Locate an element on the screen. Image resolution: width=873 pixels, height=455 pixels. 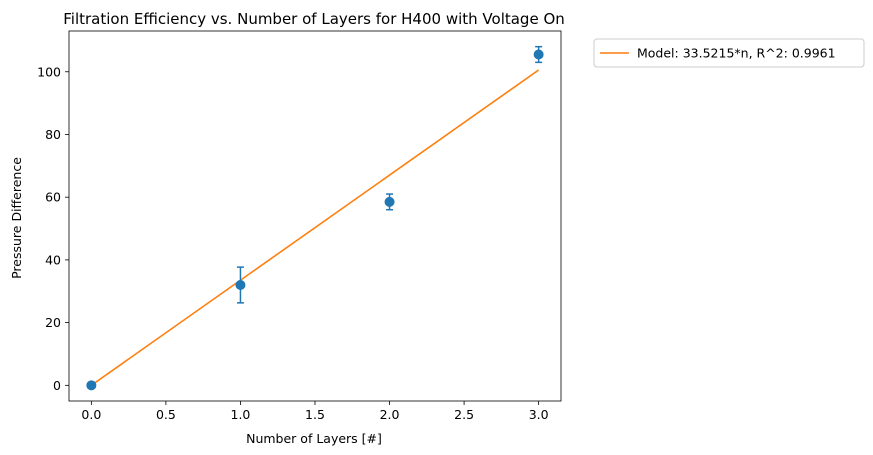
legend-box is located at coordinates (729, 53).